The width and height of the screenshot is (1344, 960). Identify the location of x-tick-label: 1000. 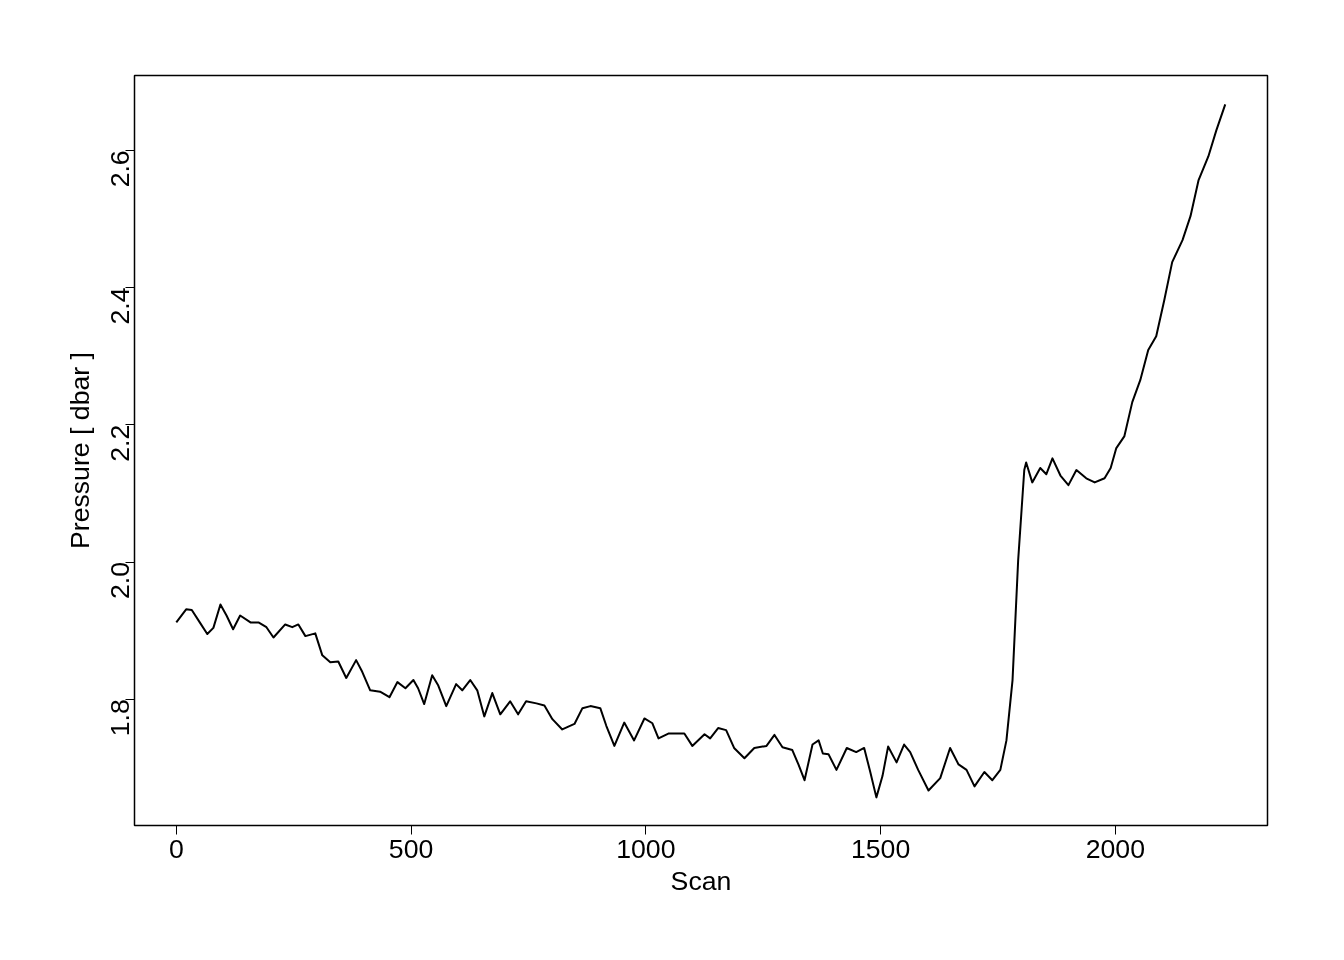
(646, 848).